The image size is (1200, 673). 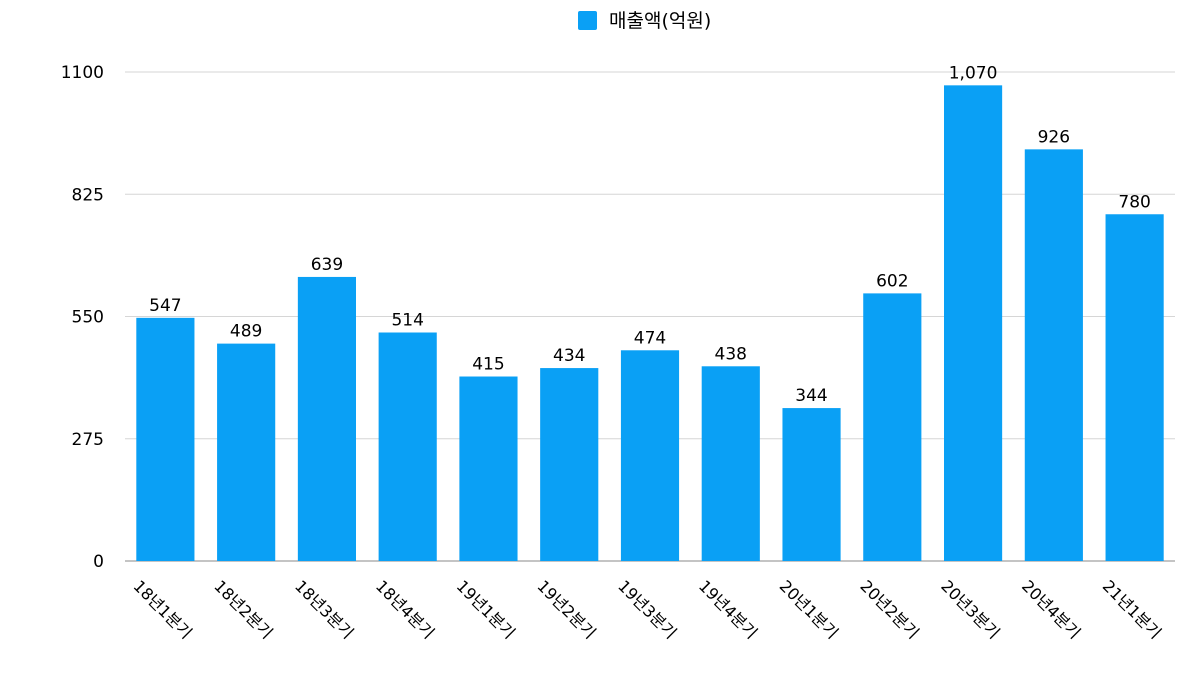 I want to click on data-label: 474, so click(x=650, y=338).